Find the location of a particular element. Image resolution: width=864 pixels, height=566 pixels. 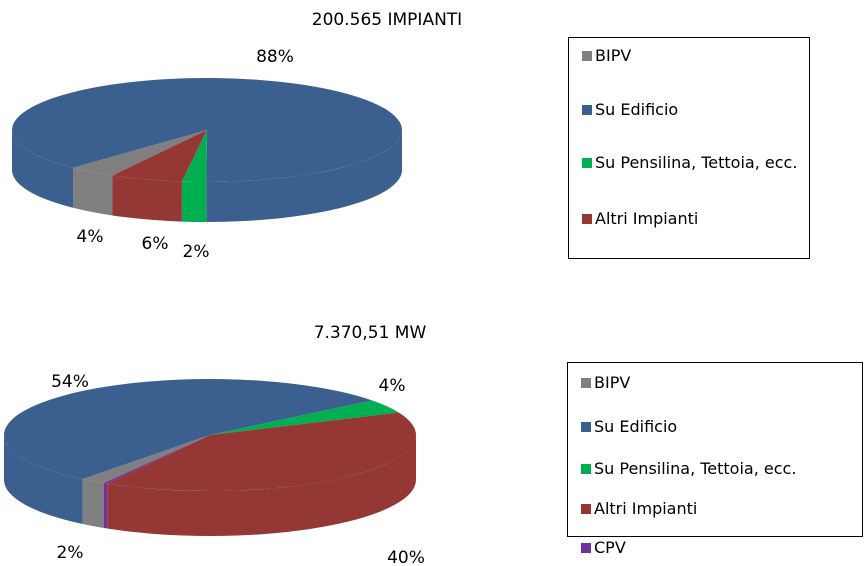

legend-item: CPV is located at coordinates (718, 548).